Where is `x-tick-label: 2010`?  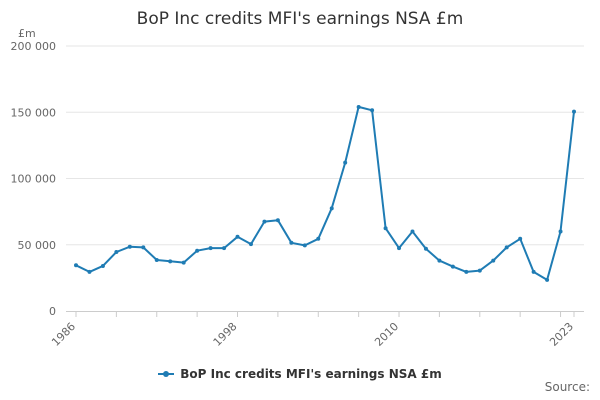 x-tick-label: 2010 is located at coordinates (386, 334).